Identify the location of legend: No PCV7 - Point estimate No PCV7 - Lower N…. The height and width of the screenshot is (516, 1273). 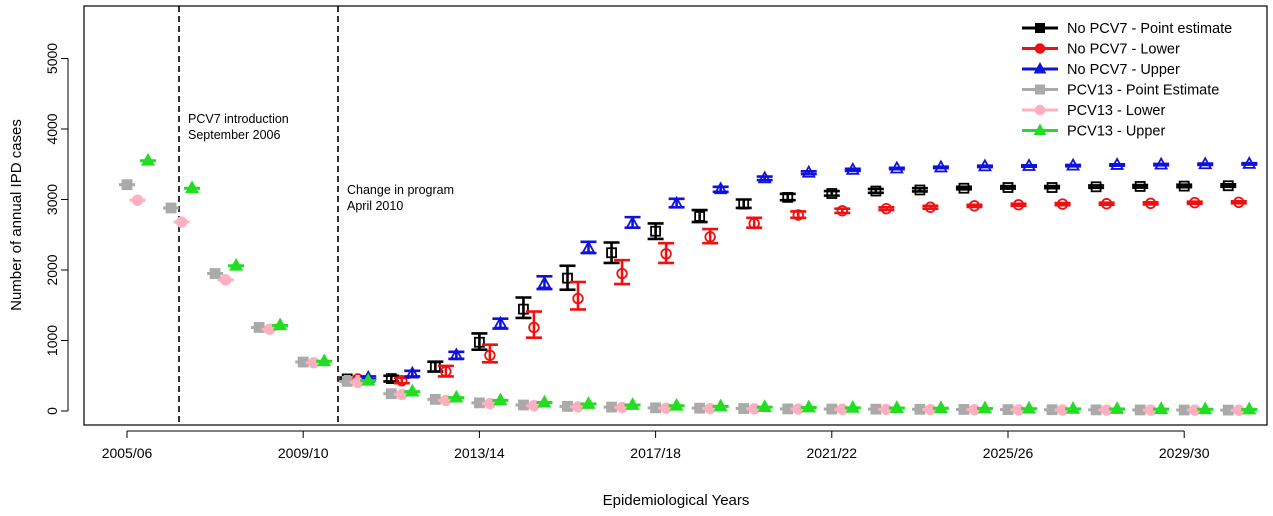
(1127, 80).